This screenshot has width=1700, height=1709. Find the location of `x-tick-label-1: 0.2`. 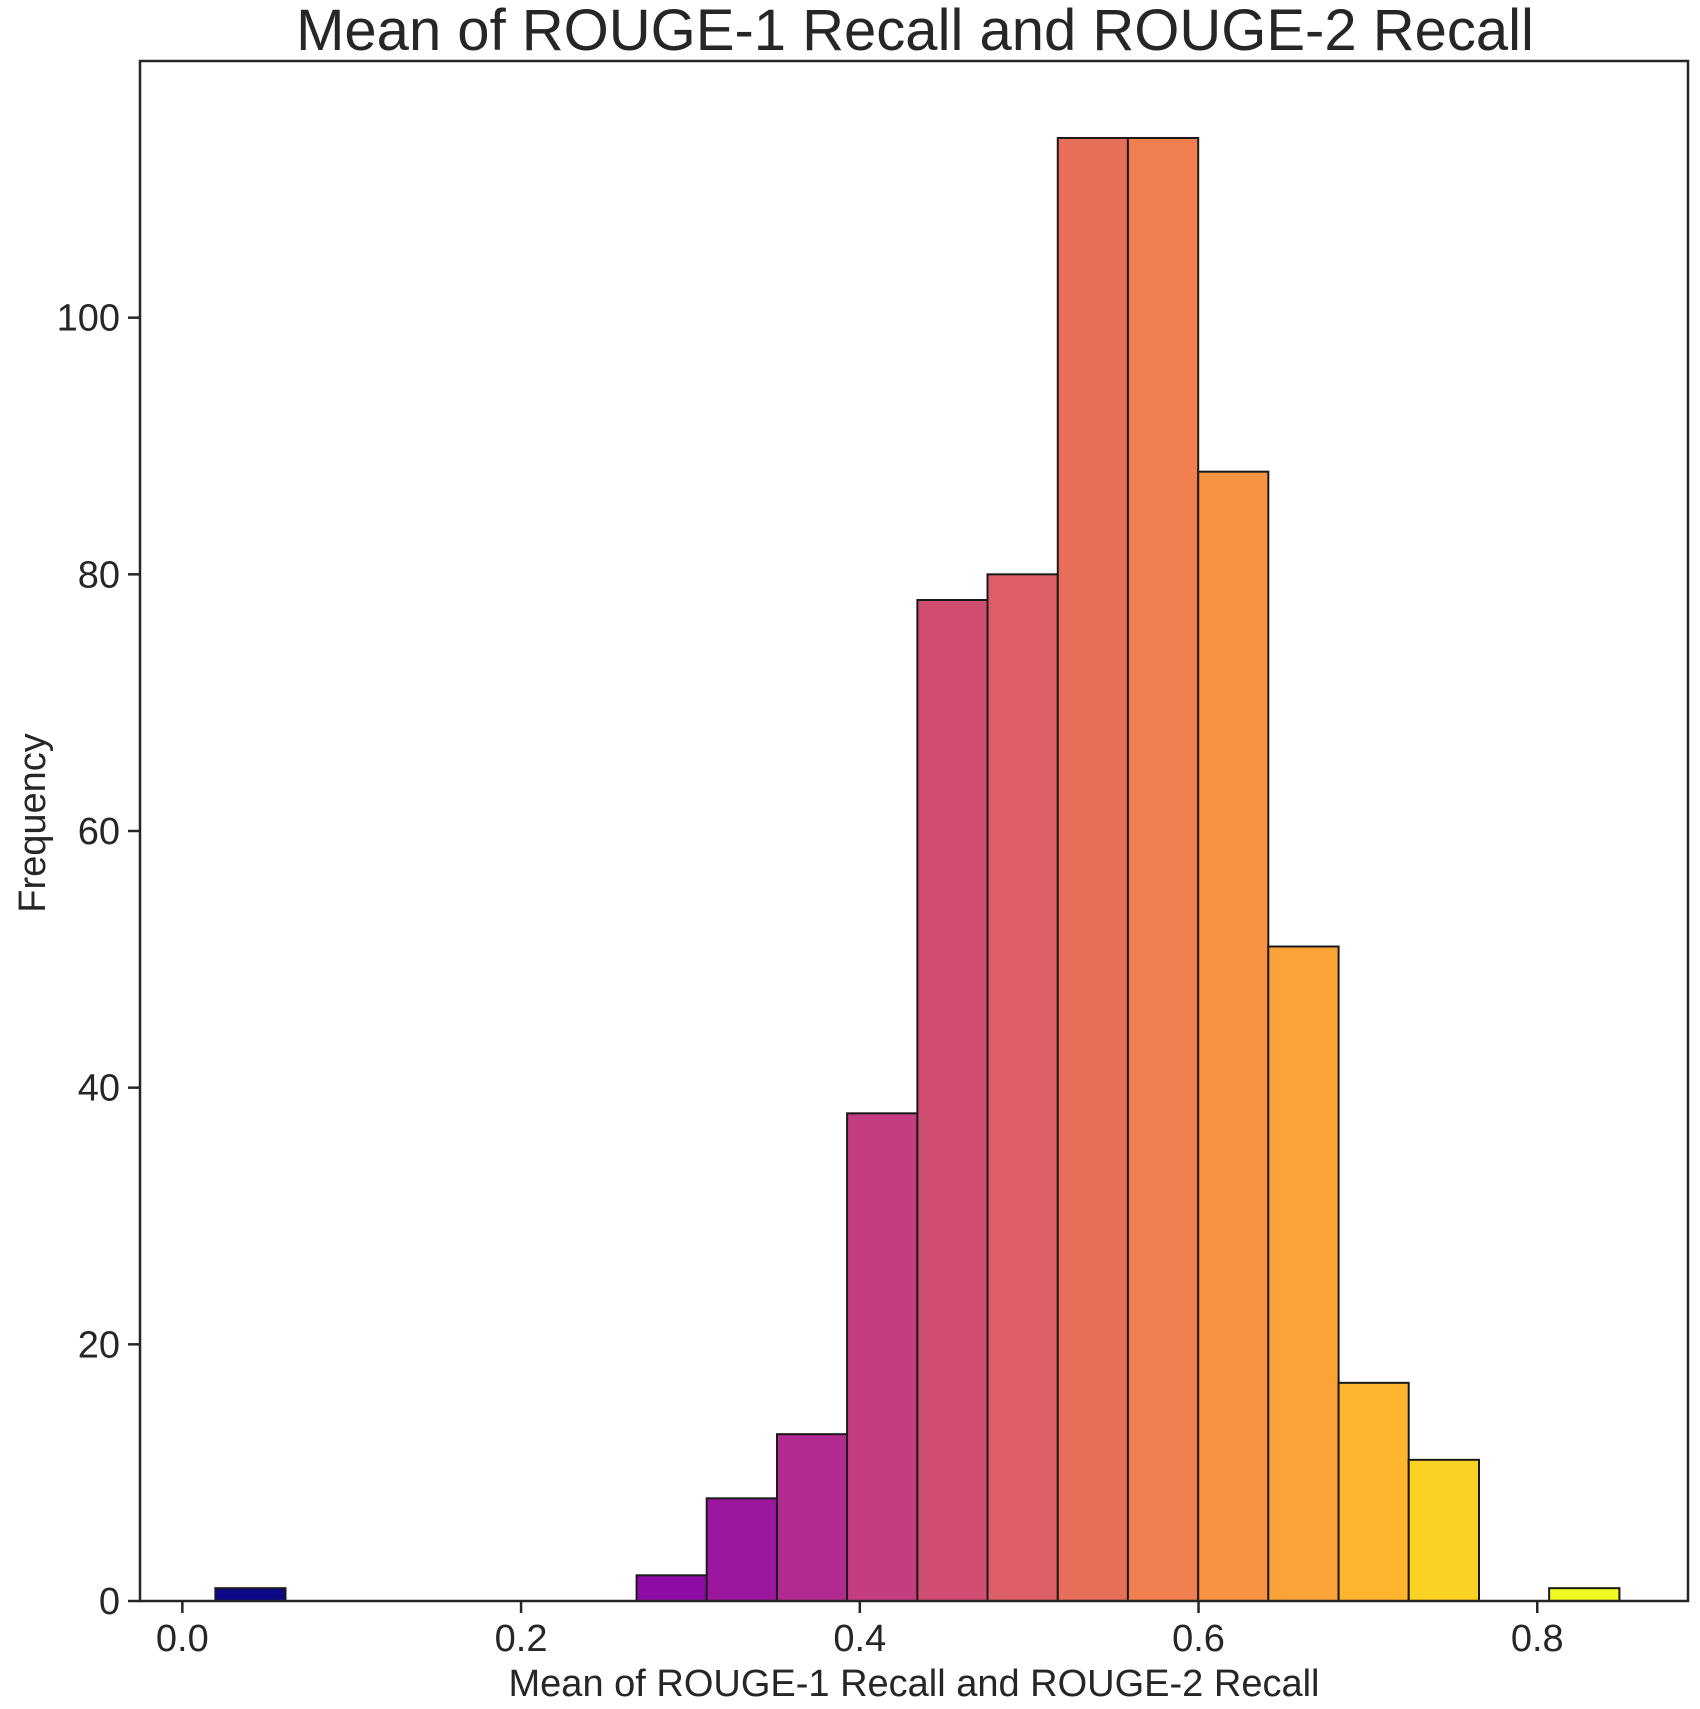

x-tick-label-1: 0.2 is located at coordinates (521, 1639).